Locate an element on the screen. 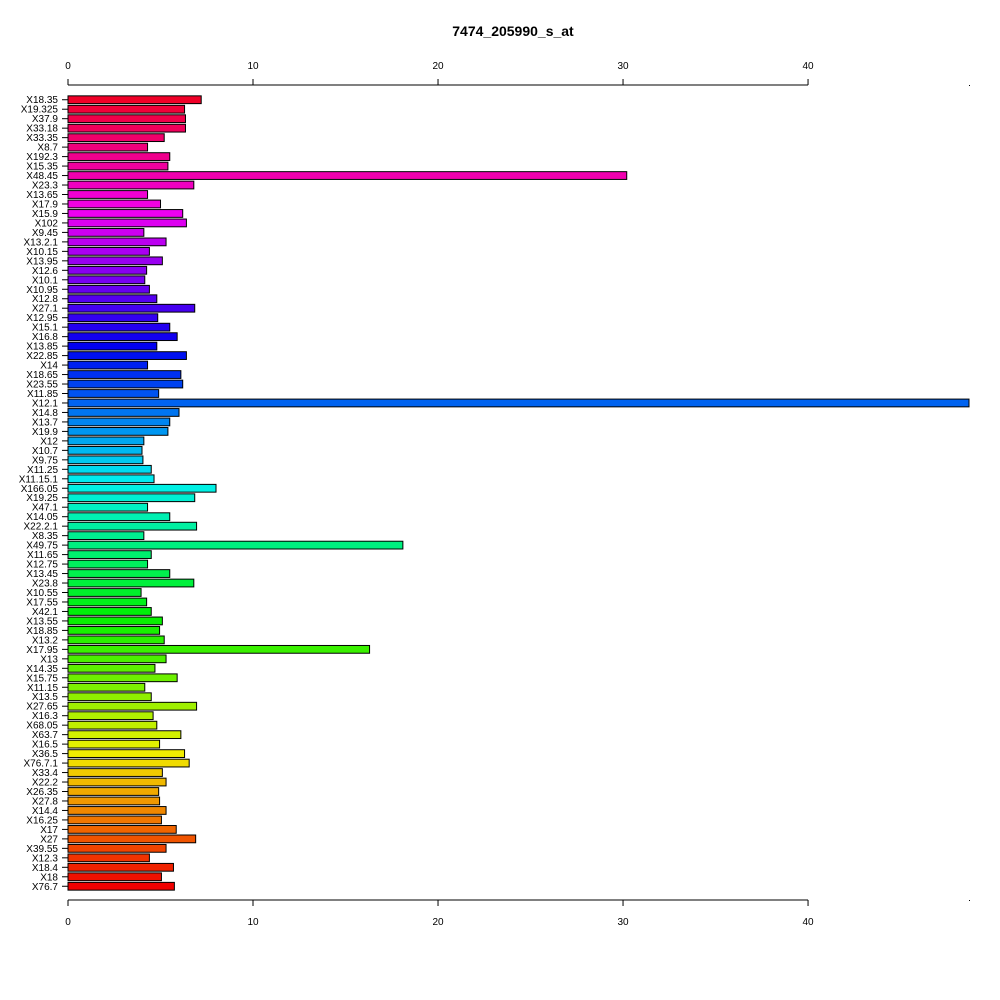  category-label: X8.35 is located at coordinates (45, 536).